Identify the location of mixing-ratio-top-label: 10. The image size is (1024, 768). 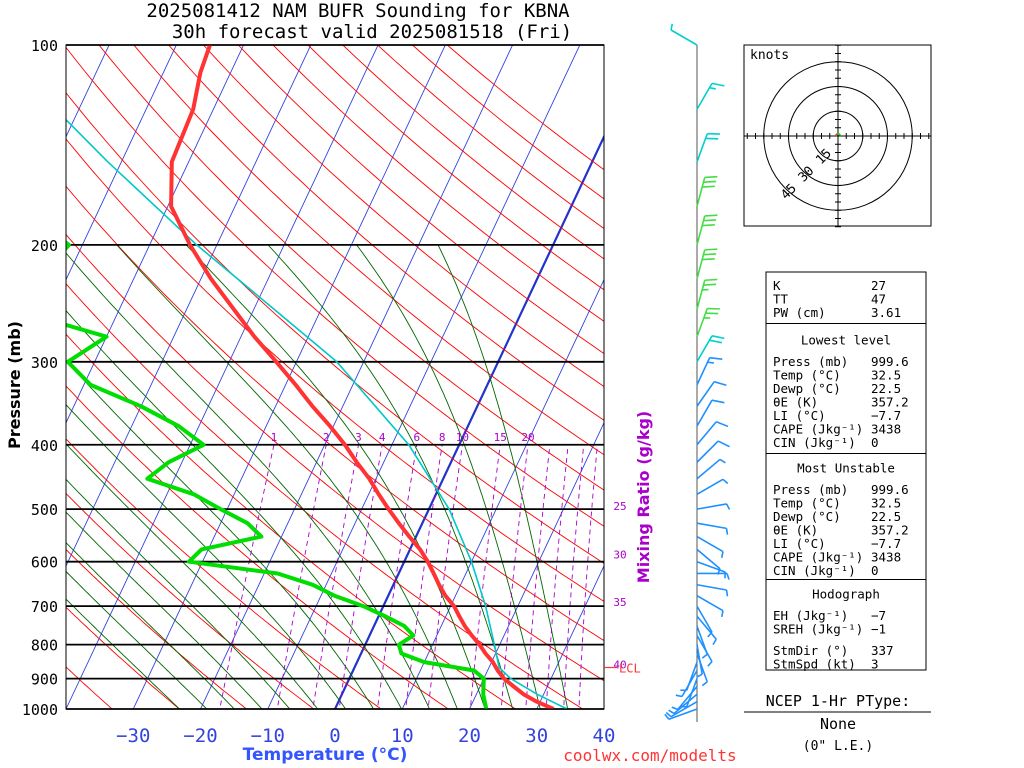
(462, 437).